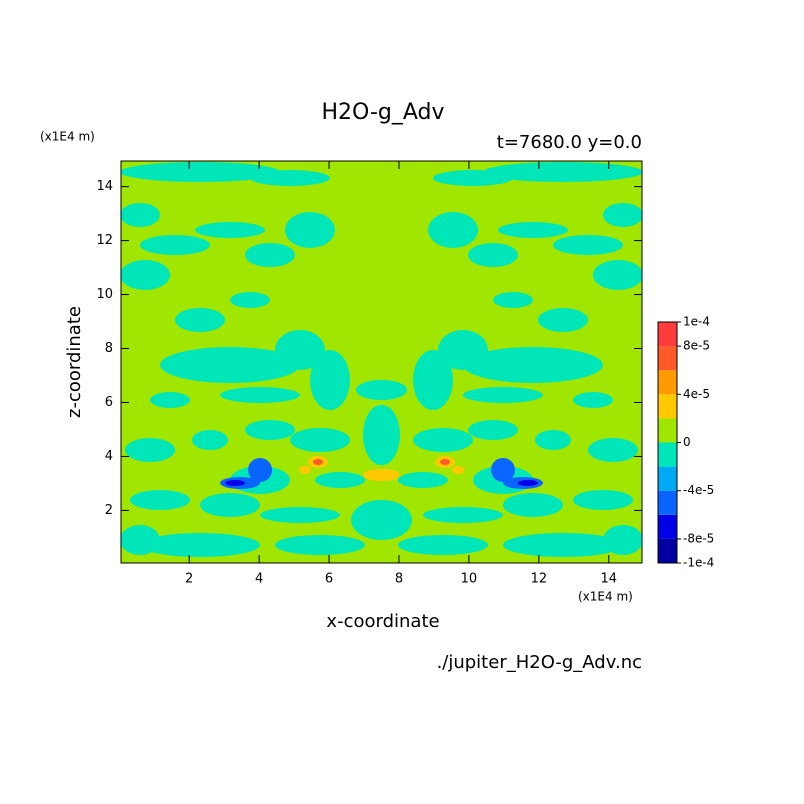 The height and width of the screenshot is (804, 804). What do you see at coordinates (687, 442) in the screenshot?
I see `colorbar-label: 0` at bounding box center [687, 442].